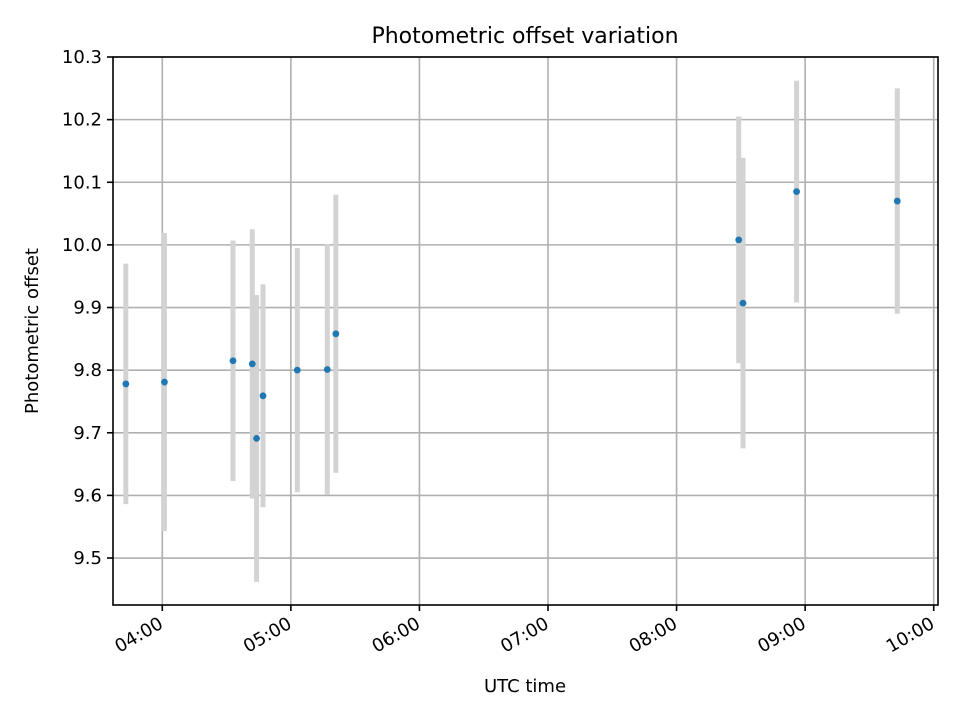 Image resolution: width=960 pixels, height=720 pixels. I want to click on x-tick-label: 08:00, so click(653, 635).